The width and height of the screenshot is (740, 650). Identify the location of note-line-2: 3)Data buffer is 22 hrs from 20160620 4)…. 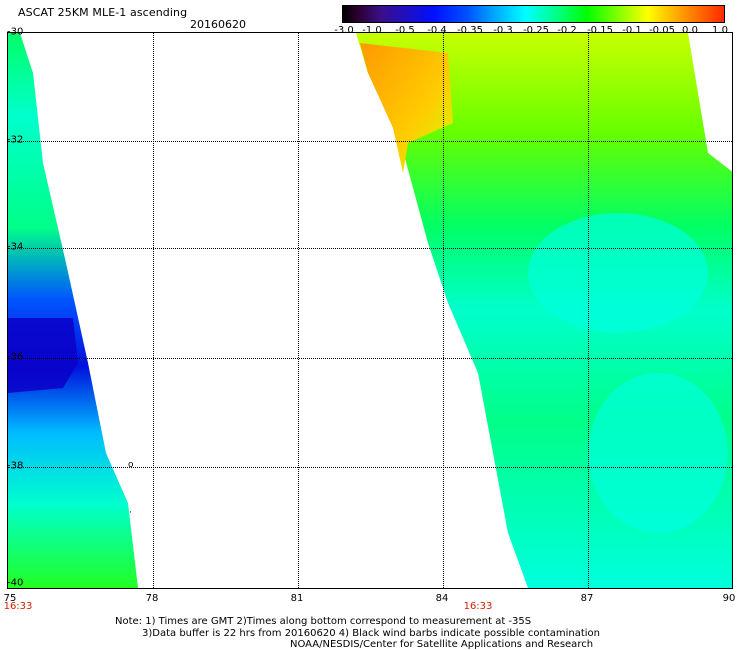
(371, 633).